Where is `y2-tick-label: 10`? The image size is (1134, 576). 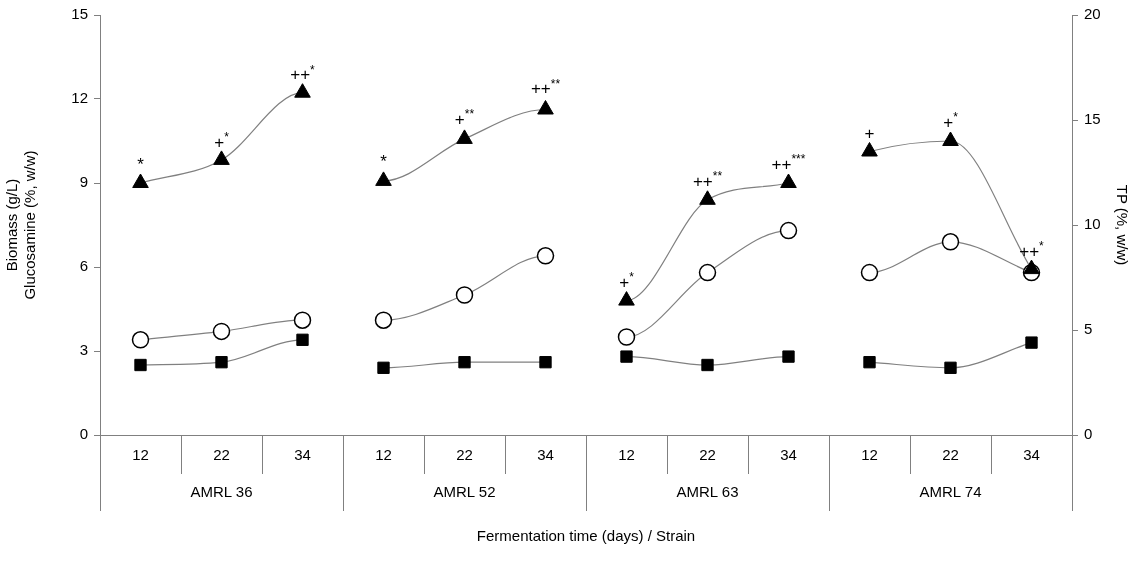 y2-tick-label: 10 is located at coordinates (1092, 224).